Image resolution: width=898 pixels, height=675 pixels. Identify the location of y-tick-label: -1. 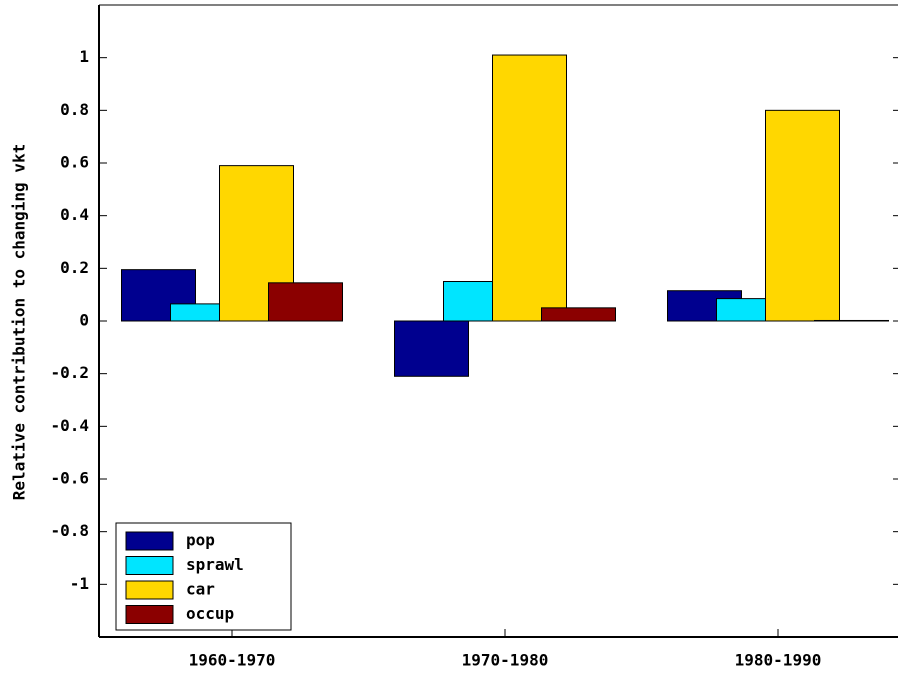
(79, 583).